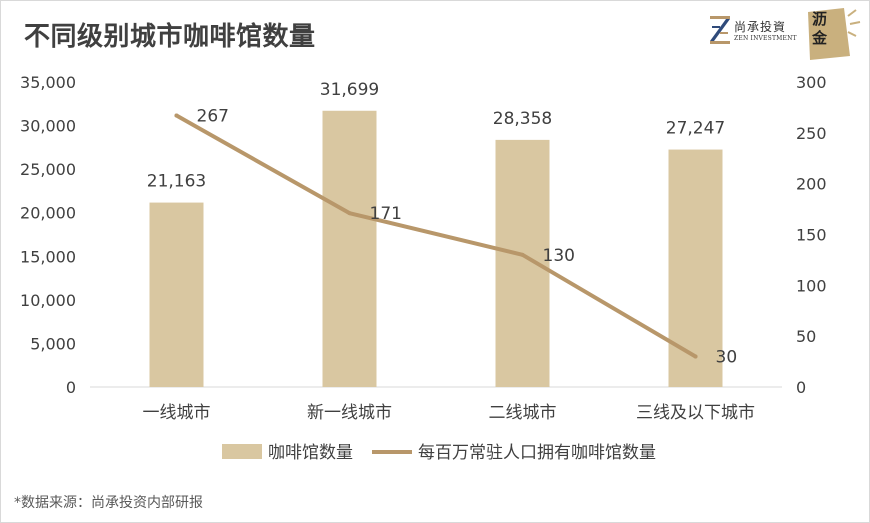 This screenshot has width=870, height=523. I want to click on lijin-logo-mark-icon, so click(834, 34).